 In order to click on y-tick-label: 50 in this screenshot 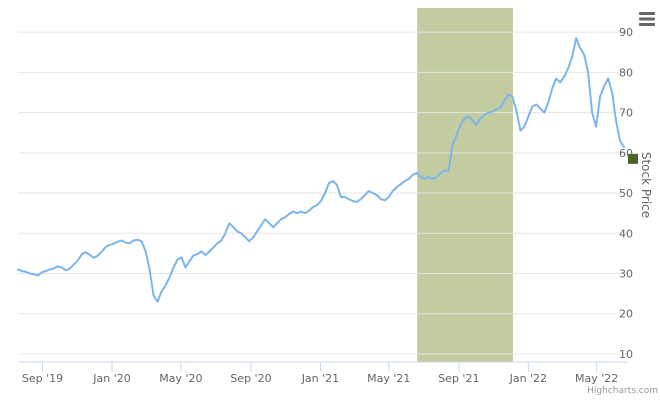, I will do `click(626, 193)`.